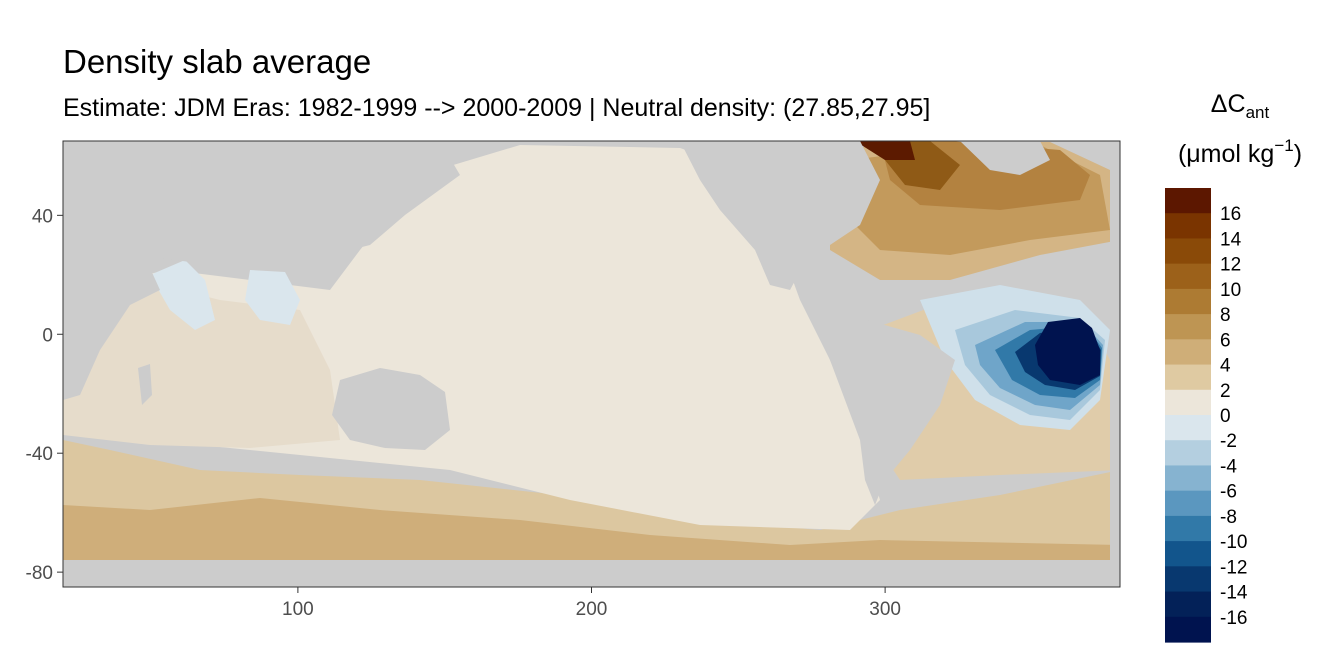  I want to click on arabian-sea-patch, so click(182, 295).